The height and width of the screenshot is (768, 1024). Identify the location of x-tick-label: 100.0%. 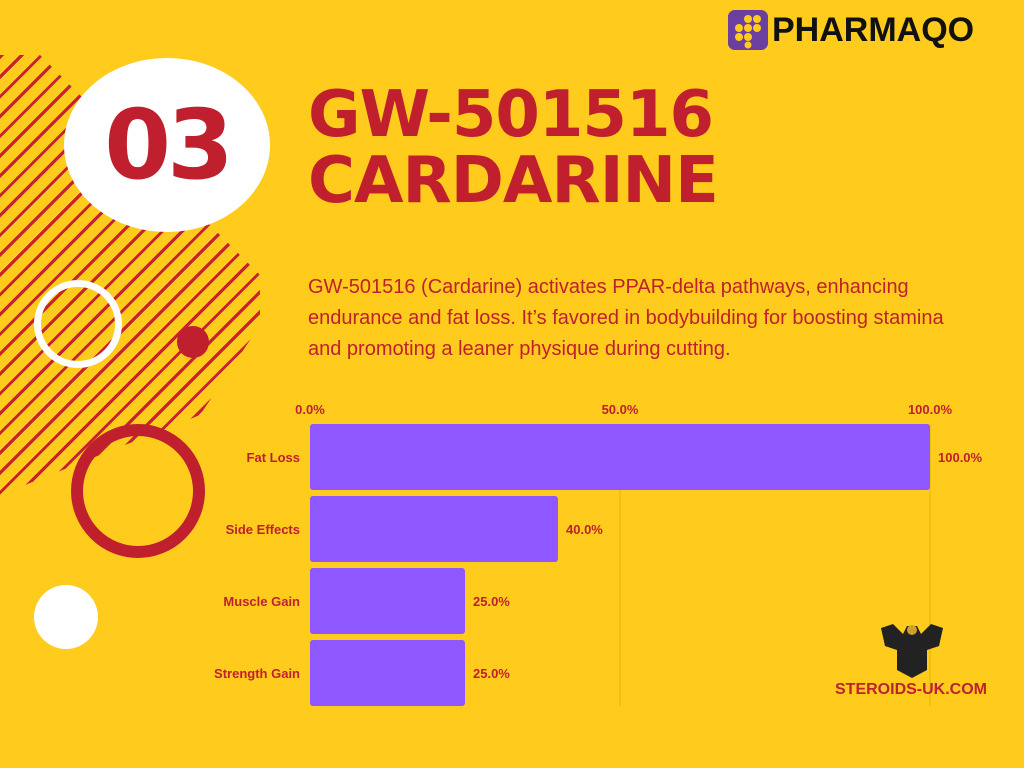
(930, 409).